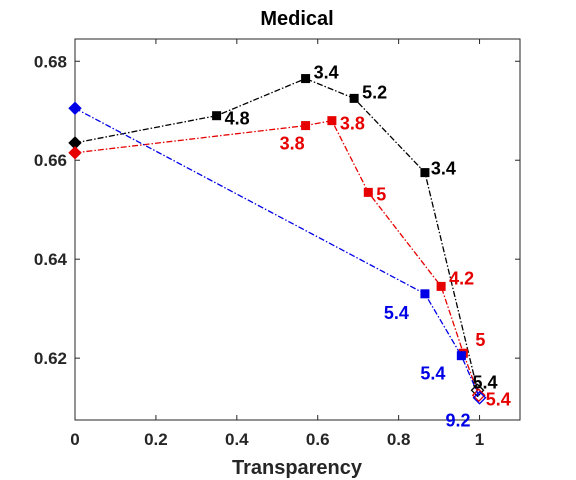 This screenshot has height=480, width=576. What do you see at coordinates (237, 119) in the screenshot?
I see `data-label: 4.8` at bounding box center [237, 119].